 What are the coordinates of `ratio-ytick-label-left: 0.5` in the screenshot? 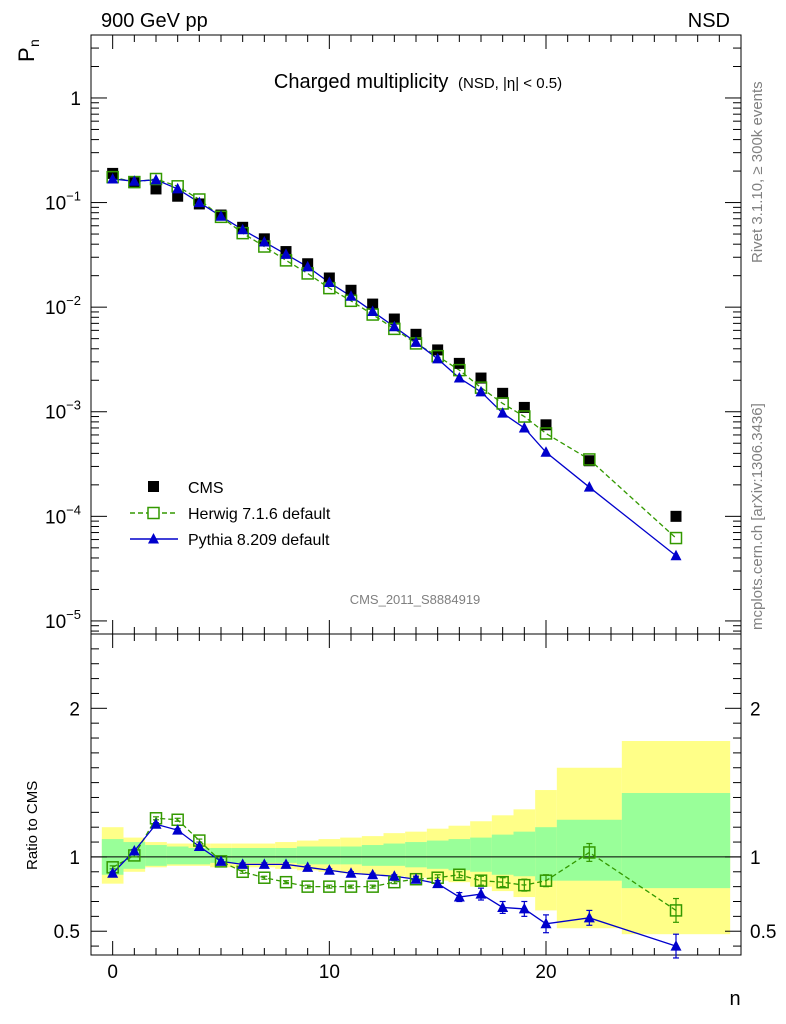 It's located at (67, 932).